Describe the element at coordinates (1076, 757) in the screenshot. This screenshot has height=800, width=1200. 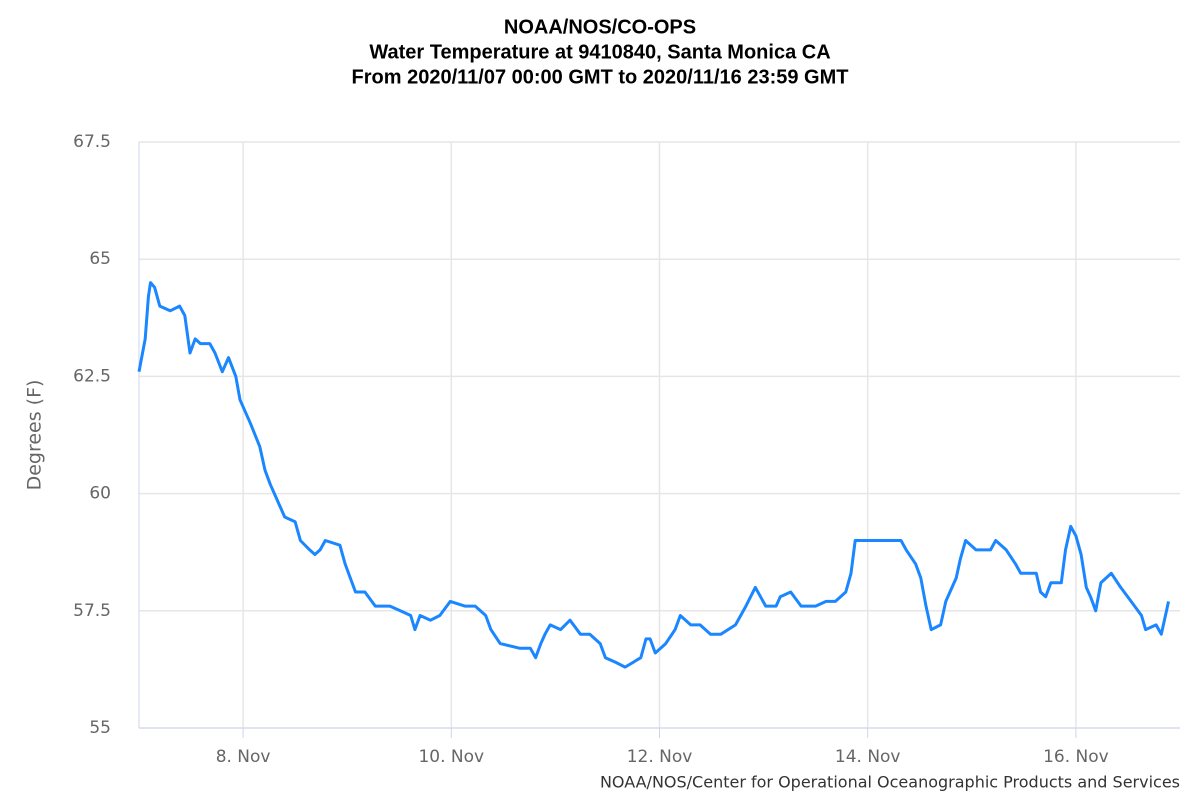
I see `x-tick-label: 16. Nov` at that location.